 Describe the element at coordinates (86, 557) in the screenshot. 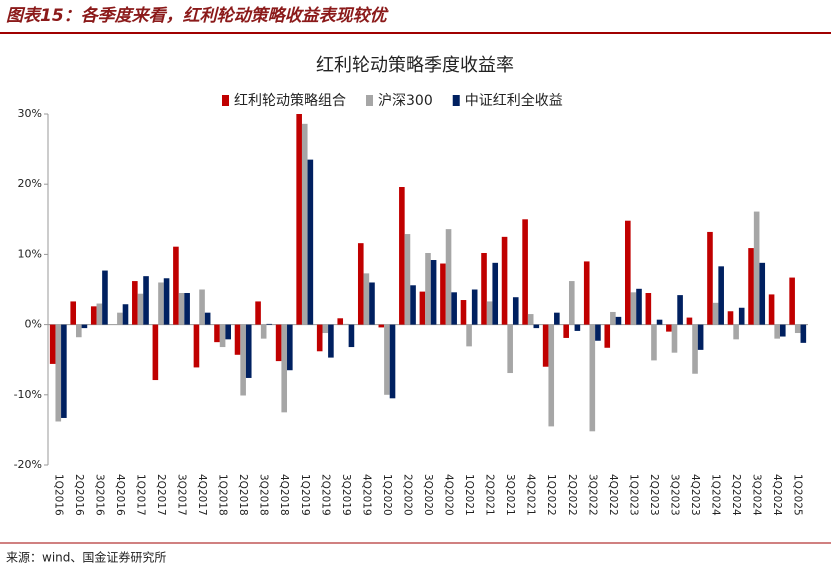

I see `source: 来源：wind、国金证券研究所` at that location.